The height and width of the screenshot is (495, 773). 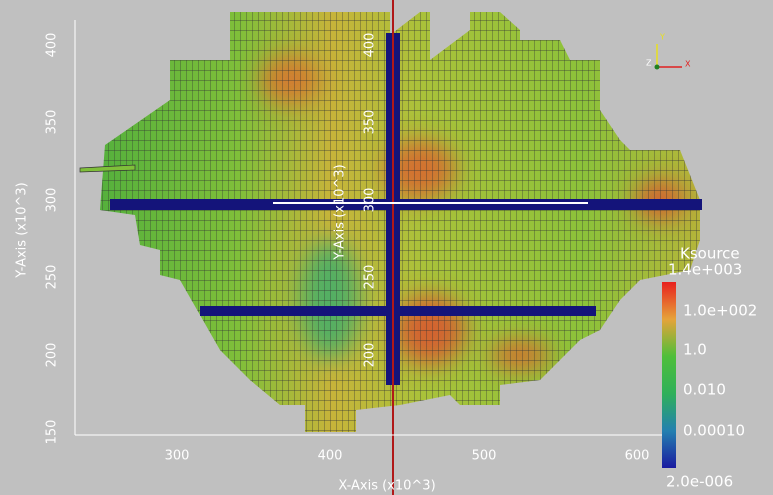 I want to click on inner-tick-label: 200, so click(x=370, y=355).